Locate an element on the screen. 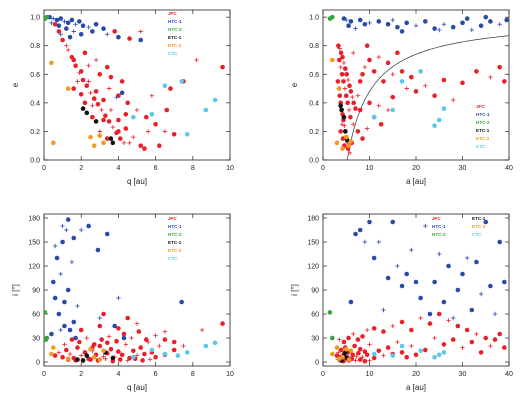 The image size is (531, 416). y-tick-label: 1.0 is located at coordinates (314, 18).